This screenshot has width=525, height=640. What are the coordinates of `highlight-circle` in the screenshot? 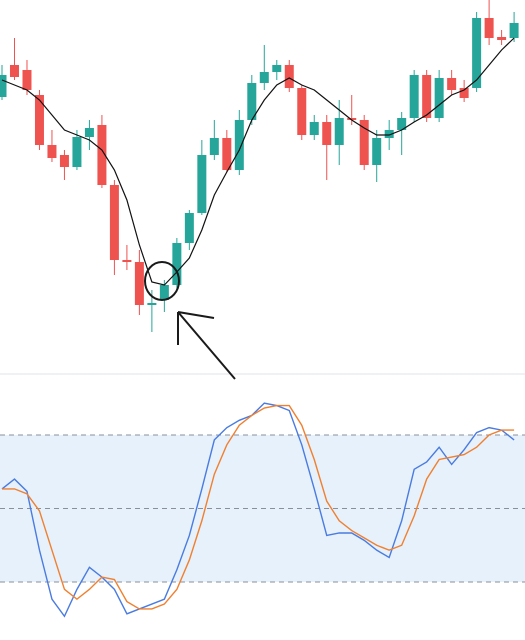 It's located at (162, 281).